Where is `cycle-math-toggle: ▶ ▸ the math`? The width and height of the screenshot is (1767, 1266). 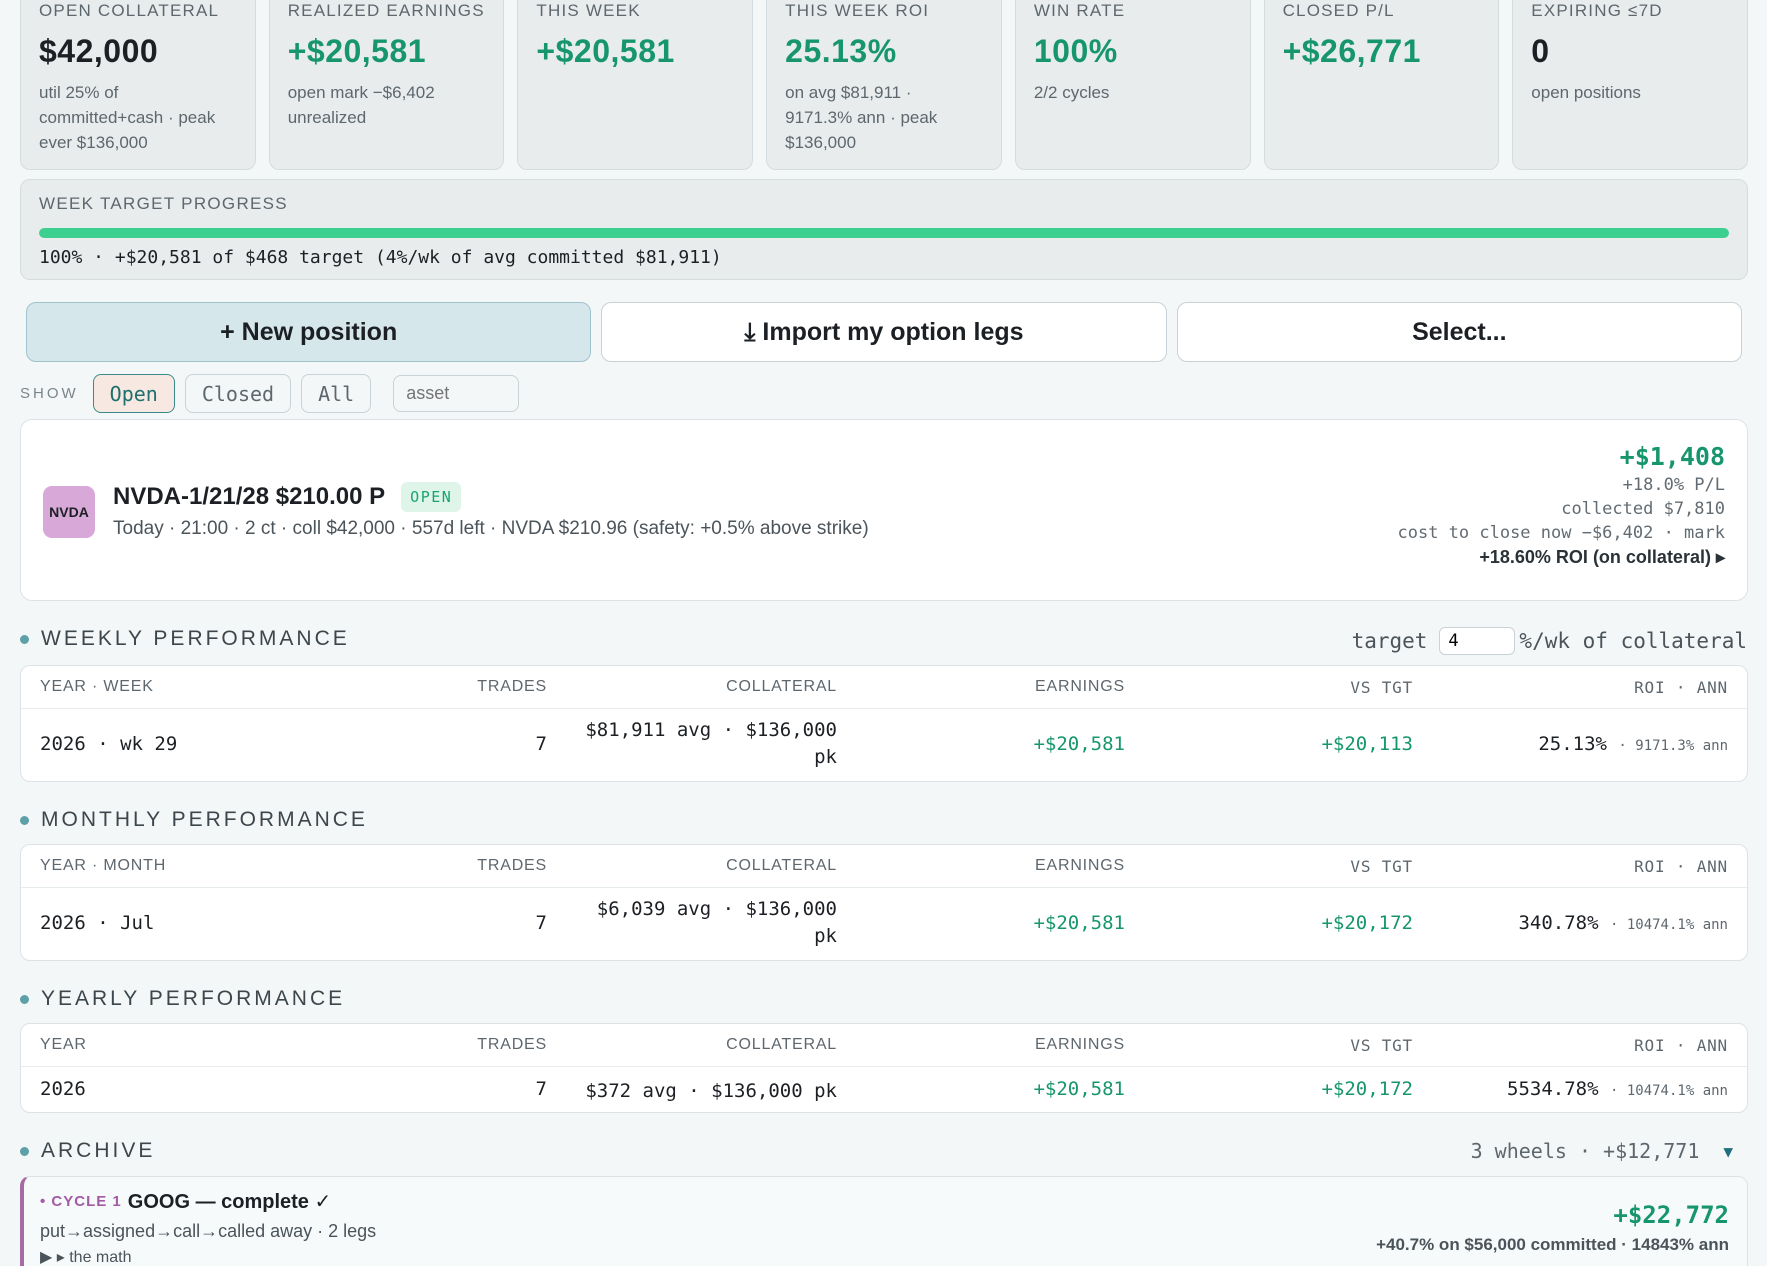
cycle-math-toggle: ▶ ▸ the math is located at coordinates (86, 1257).